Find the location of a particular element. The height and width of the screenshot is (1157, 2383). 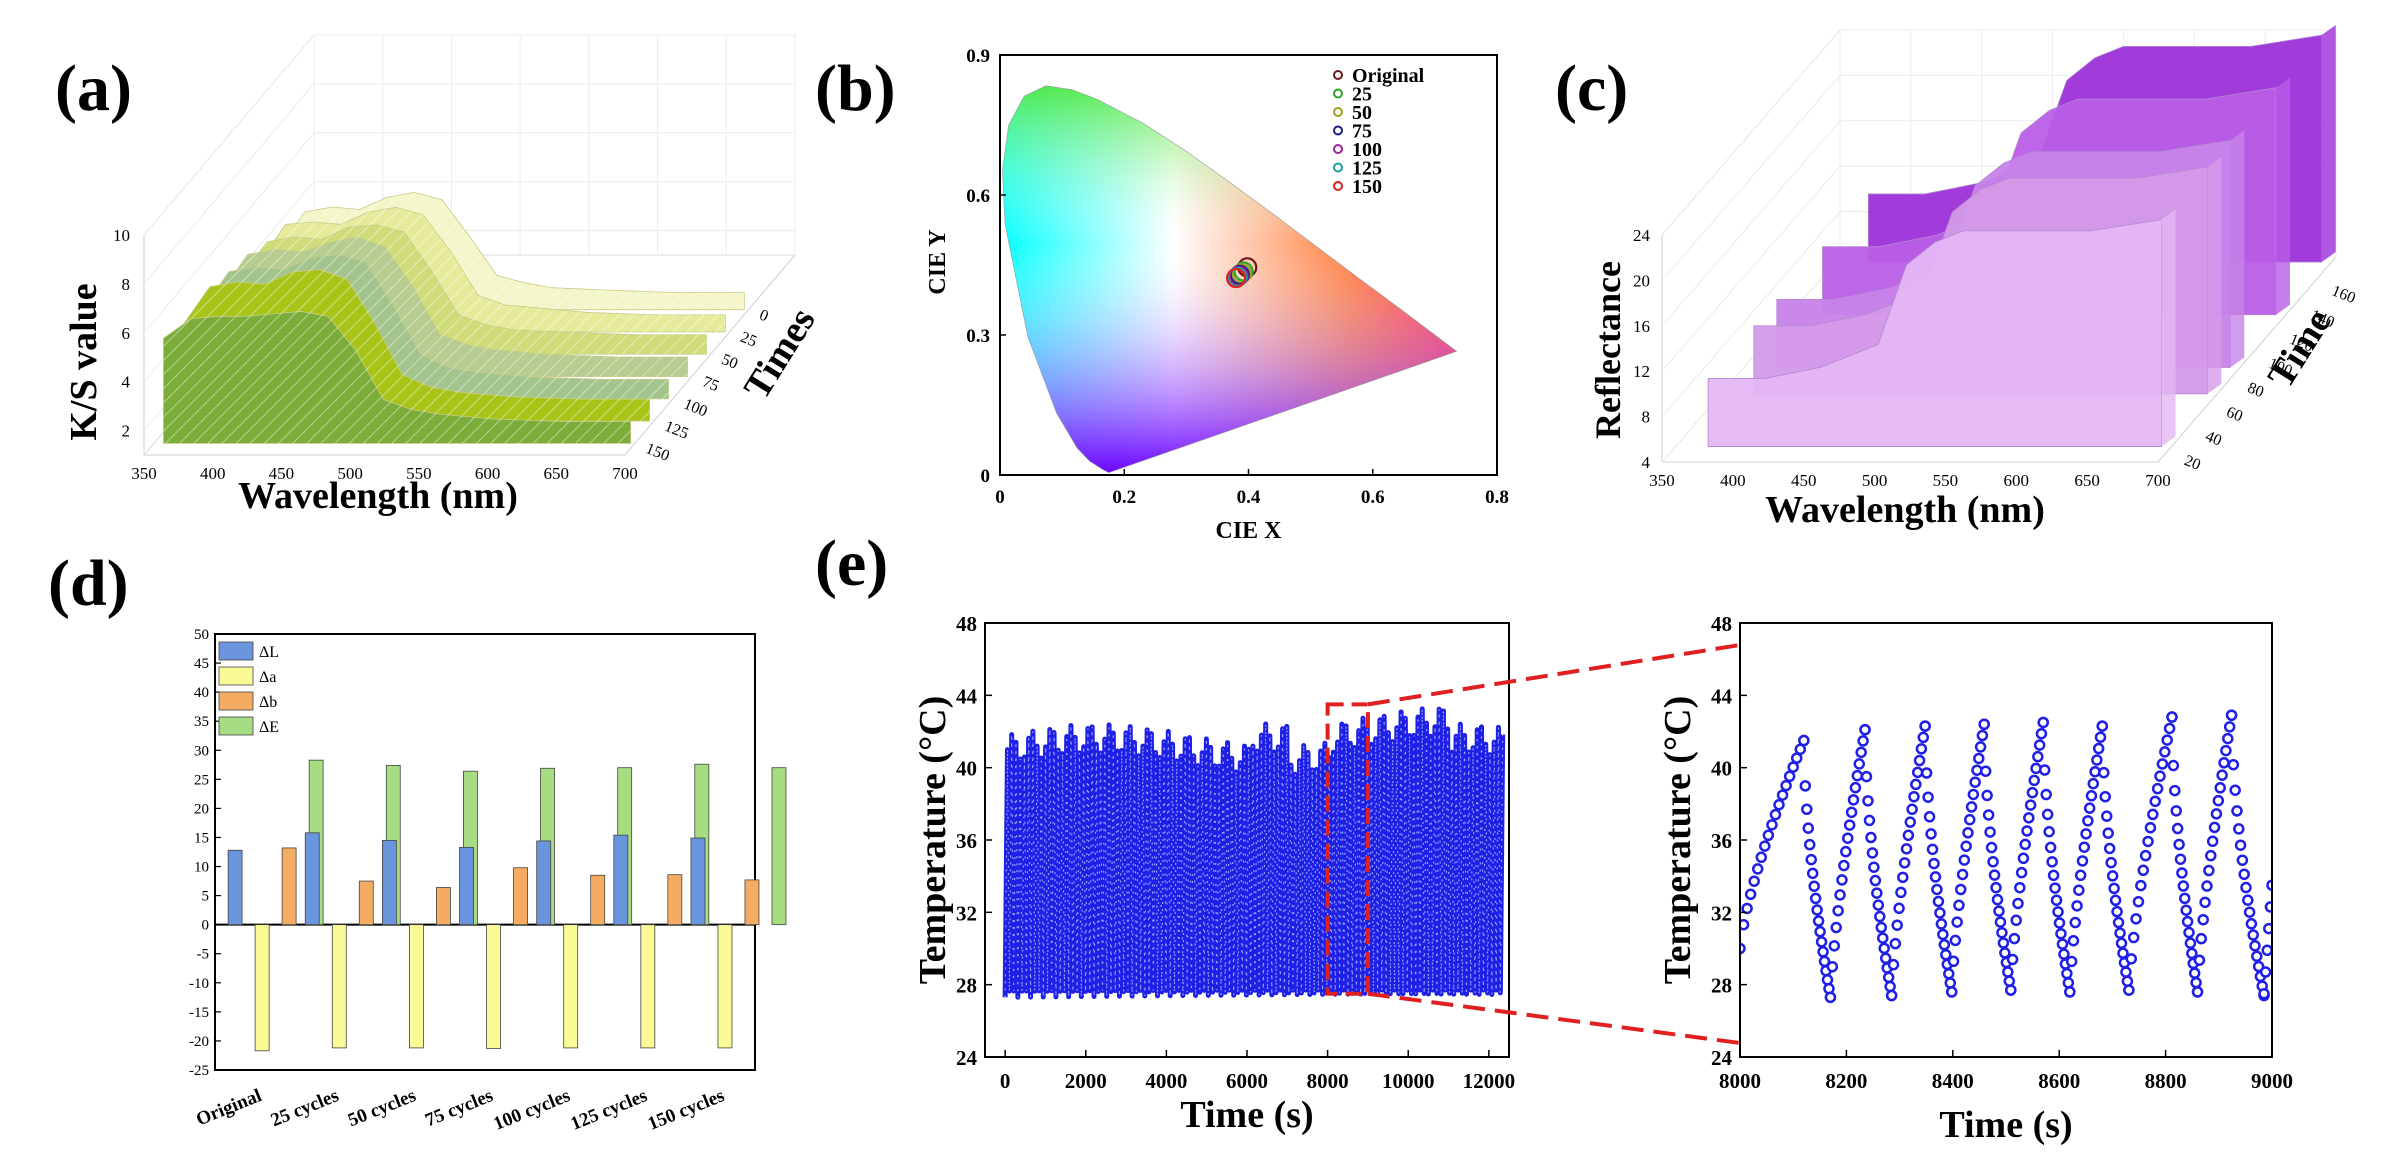

z-tick-label: 160 is located at coordinates (2343, 294).